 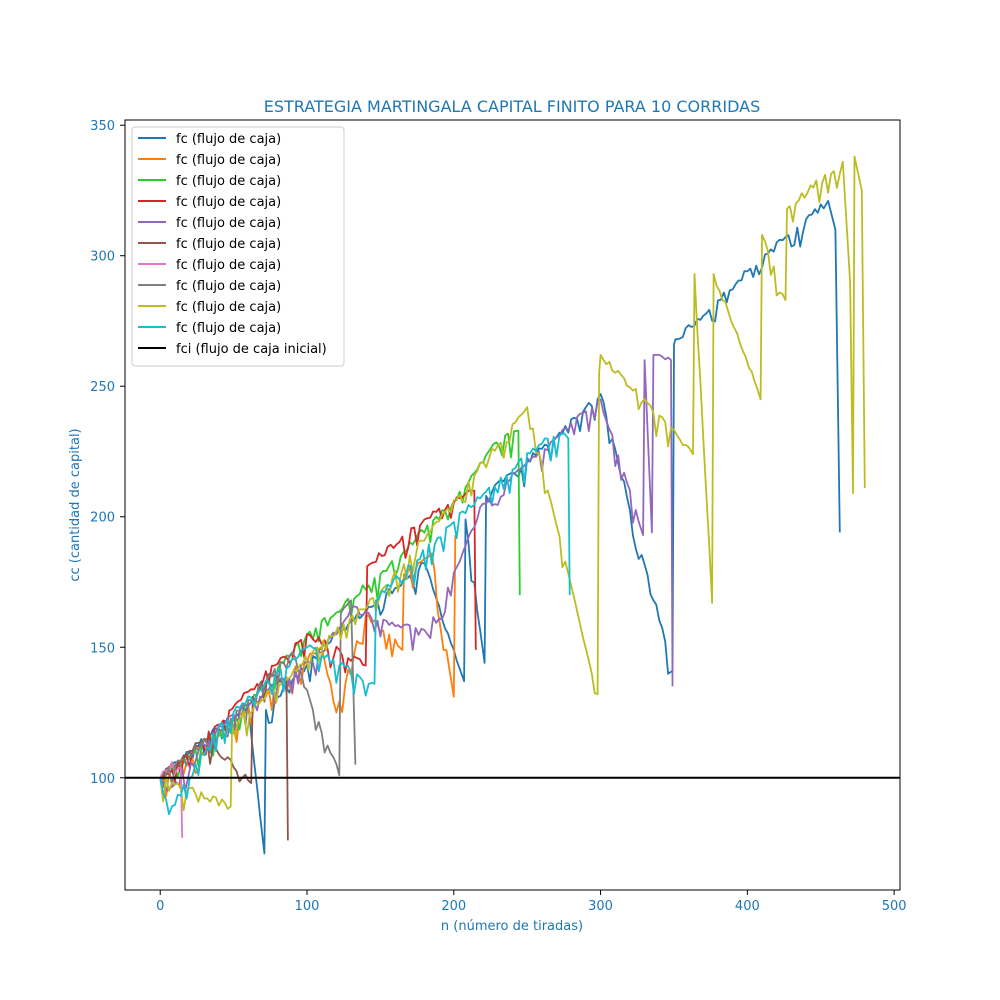 I want to click on x-tick-label: 300, so click(x=600, y=906).